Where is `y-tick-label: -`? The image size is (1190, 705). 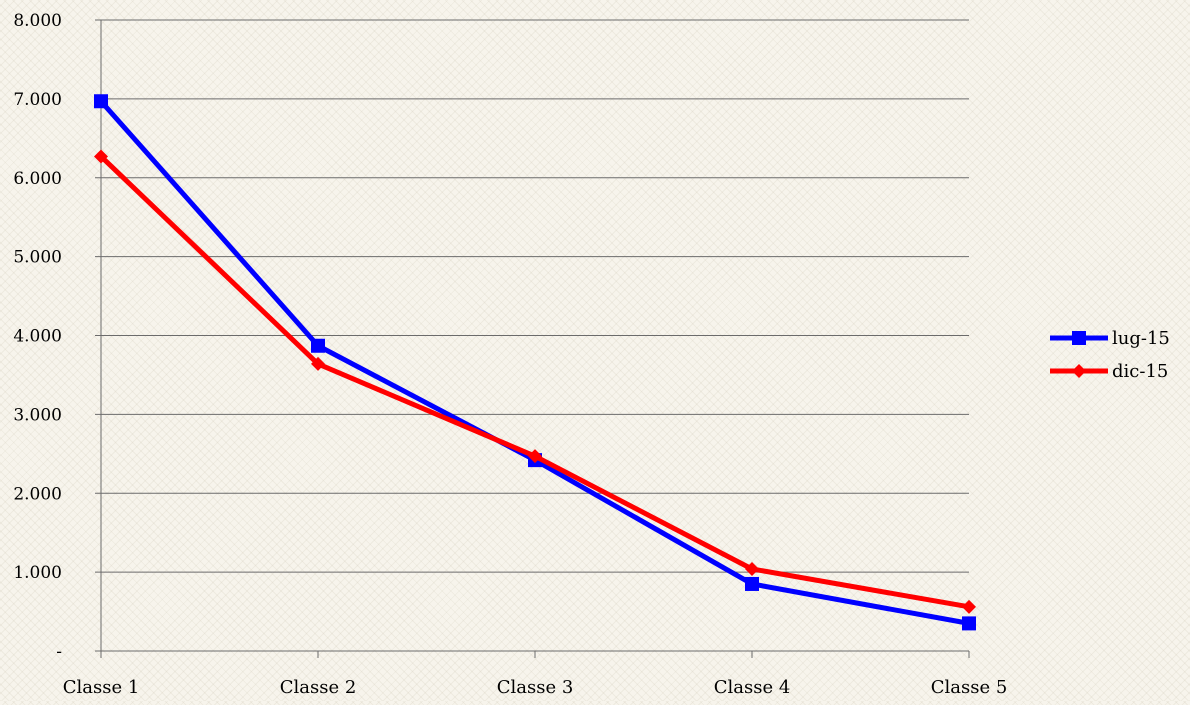 y-tick-label: - is located at coordinates (59, 652).